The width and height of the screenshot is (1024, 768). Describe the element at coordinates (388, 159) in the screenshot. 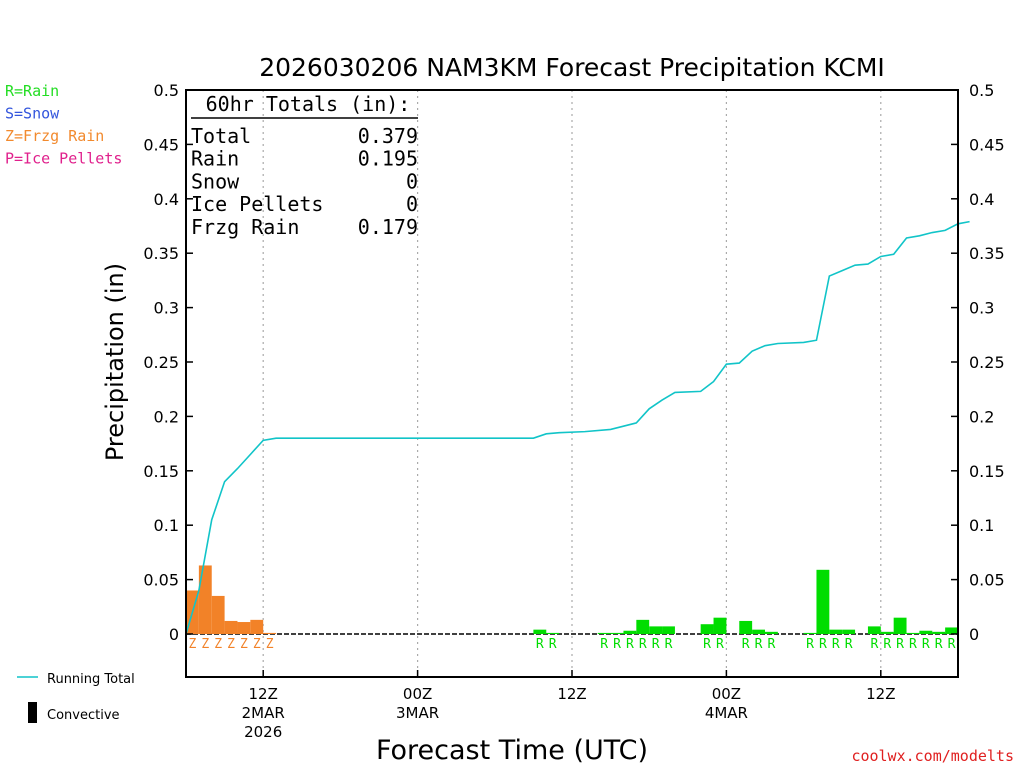

I see `totals-row-value: 0.195` at that location.